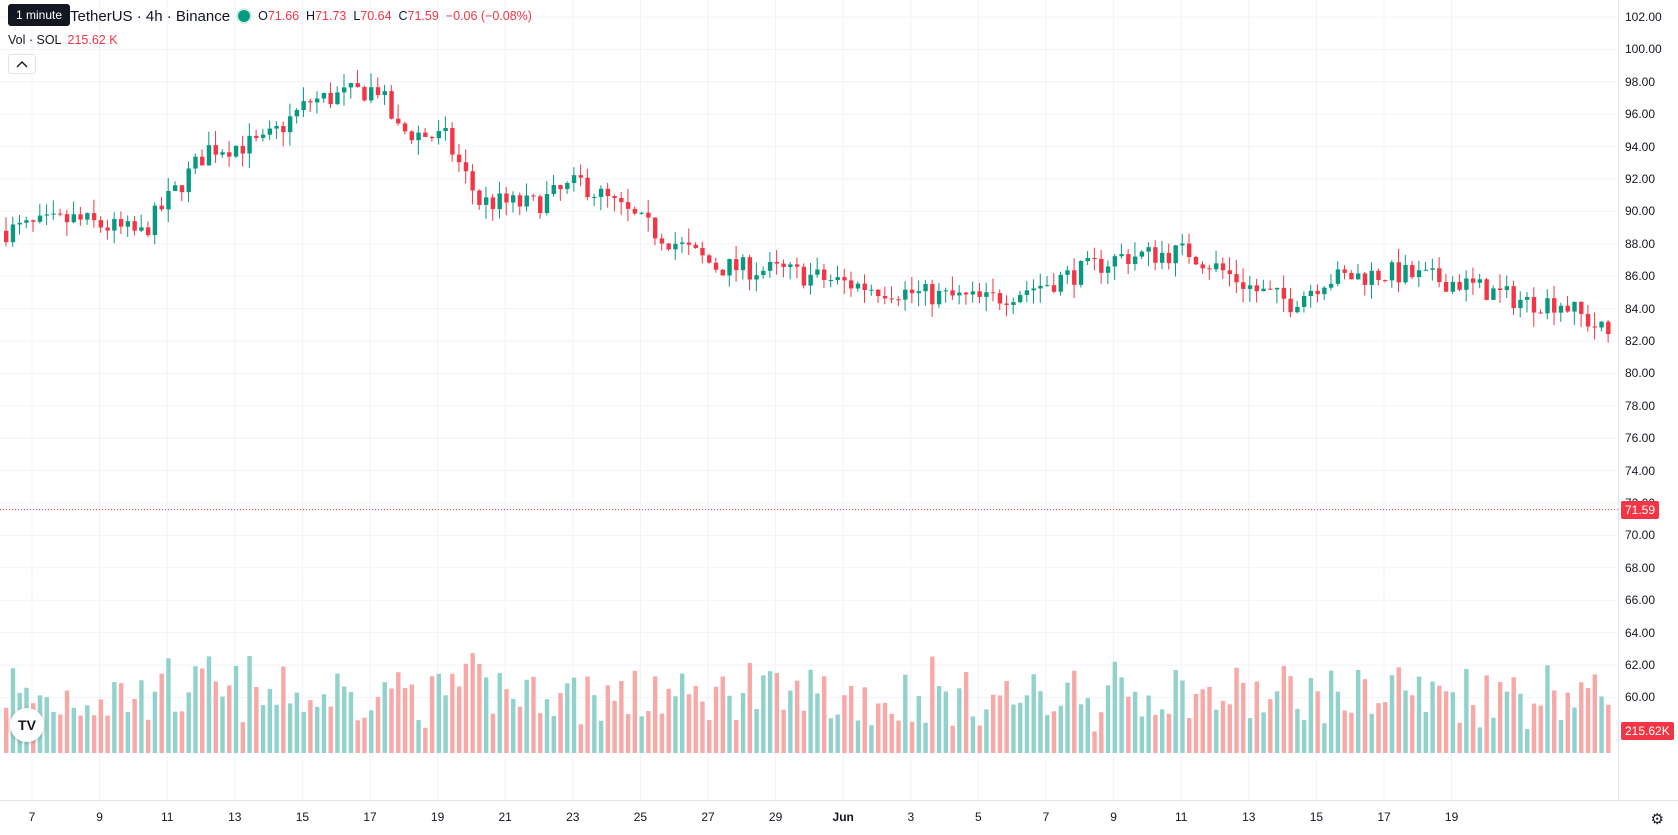 This screenshot has height=835, width=1678. I want to click on time-tick-label: 7, so click(32, 817).